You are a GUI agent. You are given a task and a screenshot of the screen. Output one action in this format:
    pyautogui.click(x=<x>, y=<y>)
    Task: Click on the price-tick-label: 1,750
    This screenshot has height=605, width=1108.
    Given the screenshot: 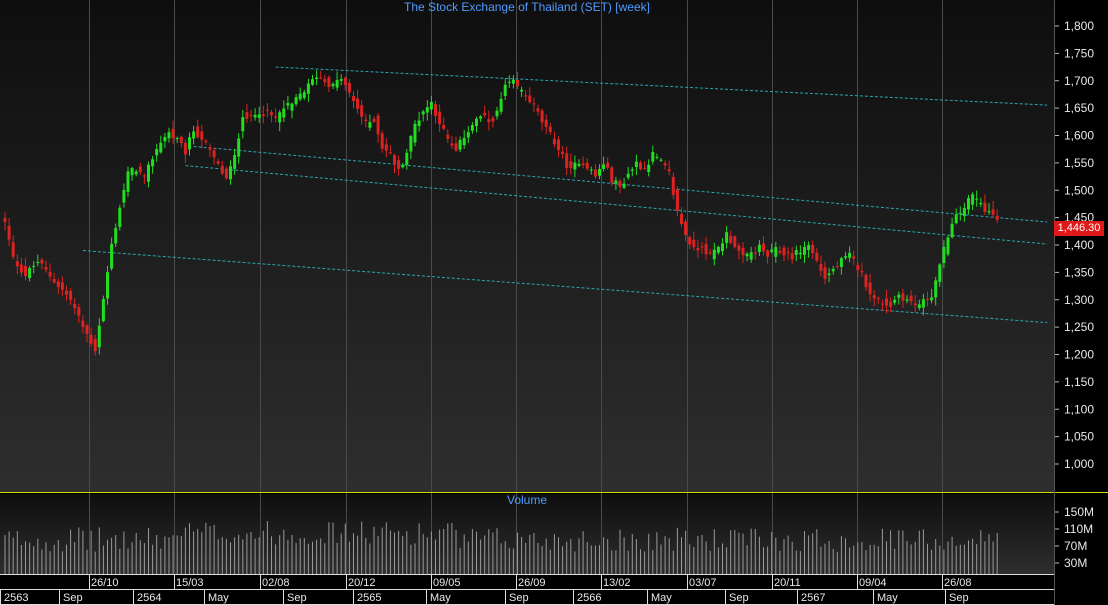 What is the action you would take?
    pyautogui.click(x=1079, y=53)
    